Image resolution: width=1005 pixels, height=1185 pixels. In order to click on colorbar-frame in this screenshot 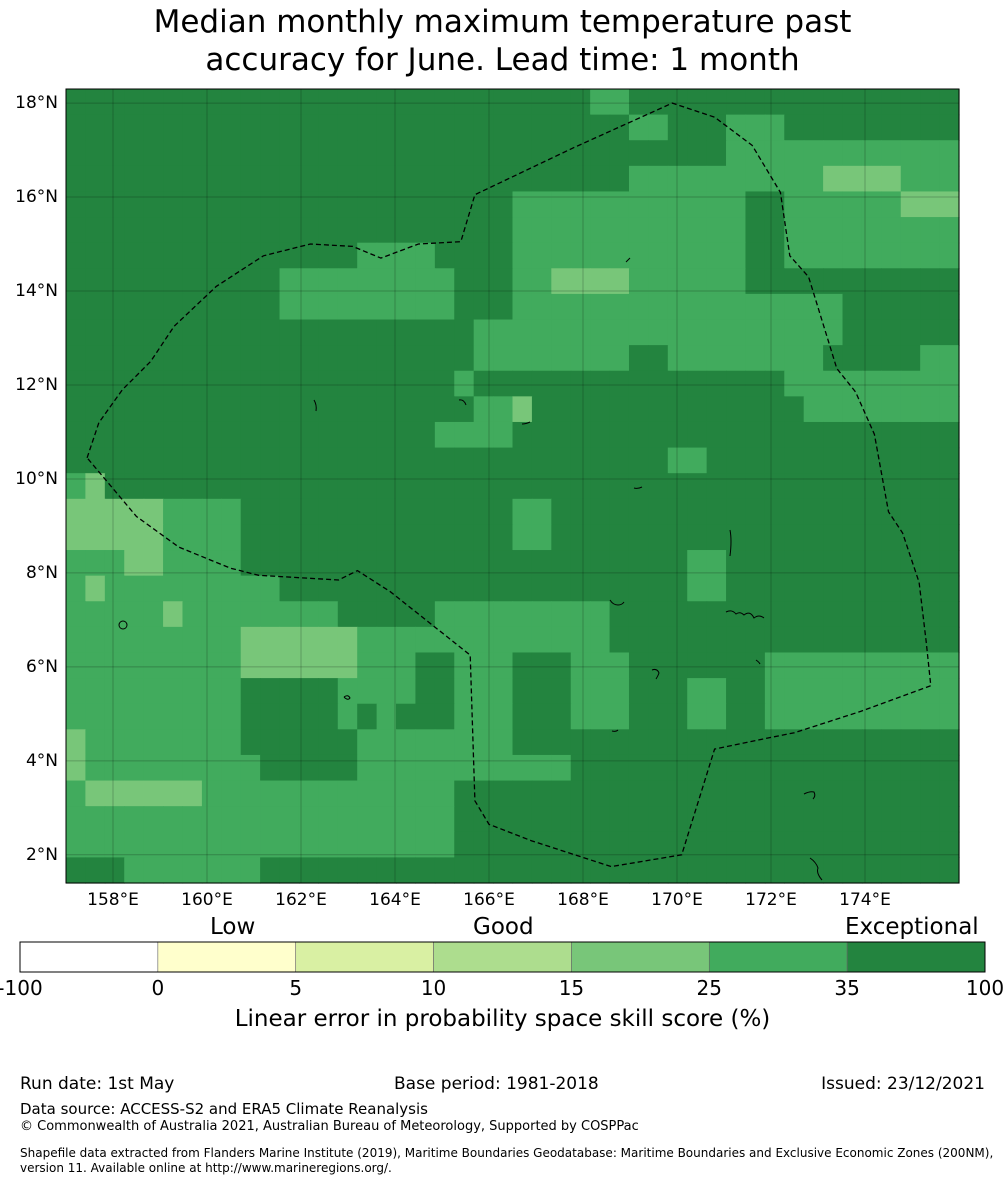, I will do `click(502, 957)`.